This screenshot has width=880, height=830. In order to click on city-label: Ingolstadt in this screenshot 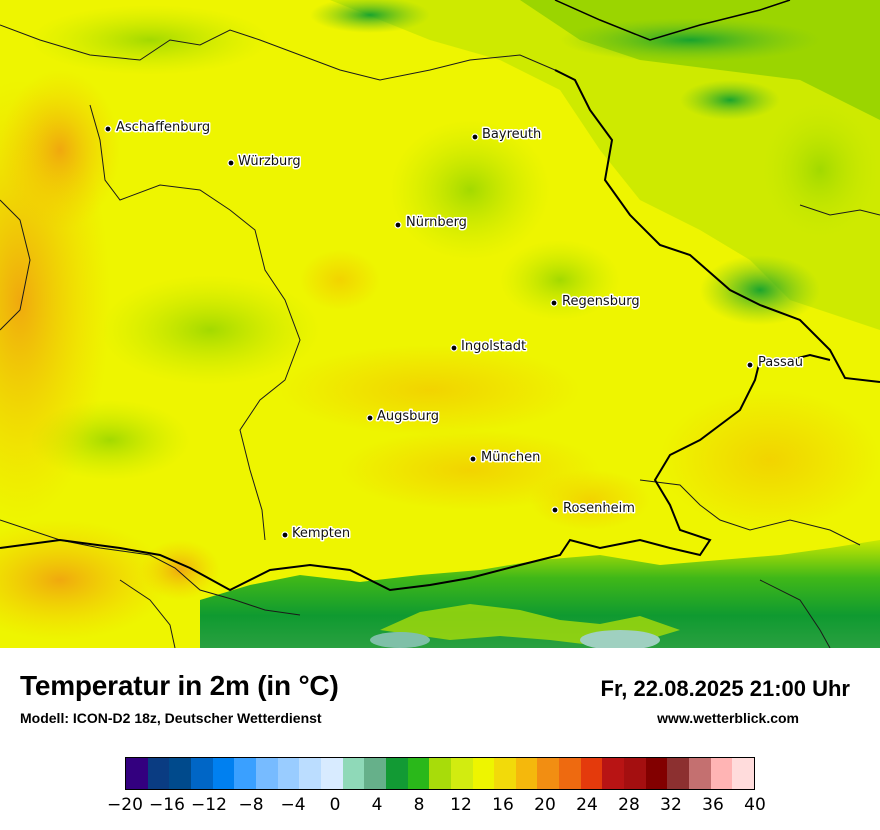, I will do `click(493, 346)`.